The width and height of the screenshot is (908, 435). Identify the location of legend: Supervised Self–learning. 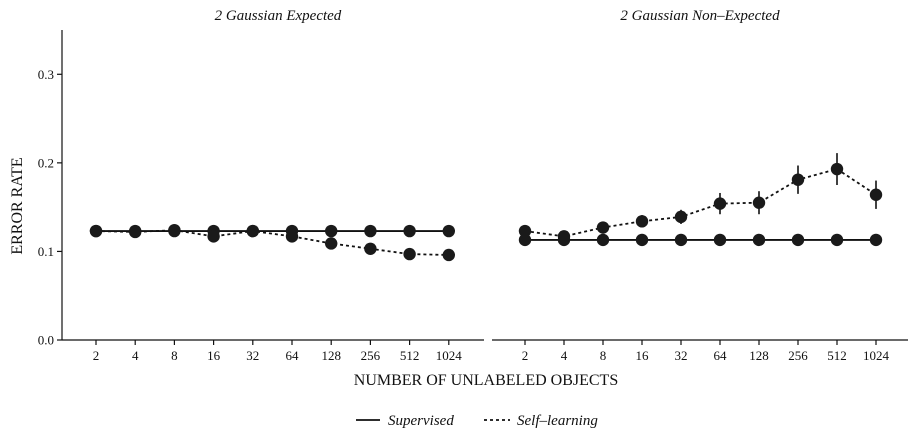
(477, 421).